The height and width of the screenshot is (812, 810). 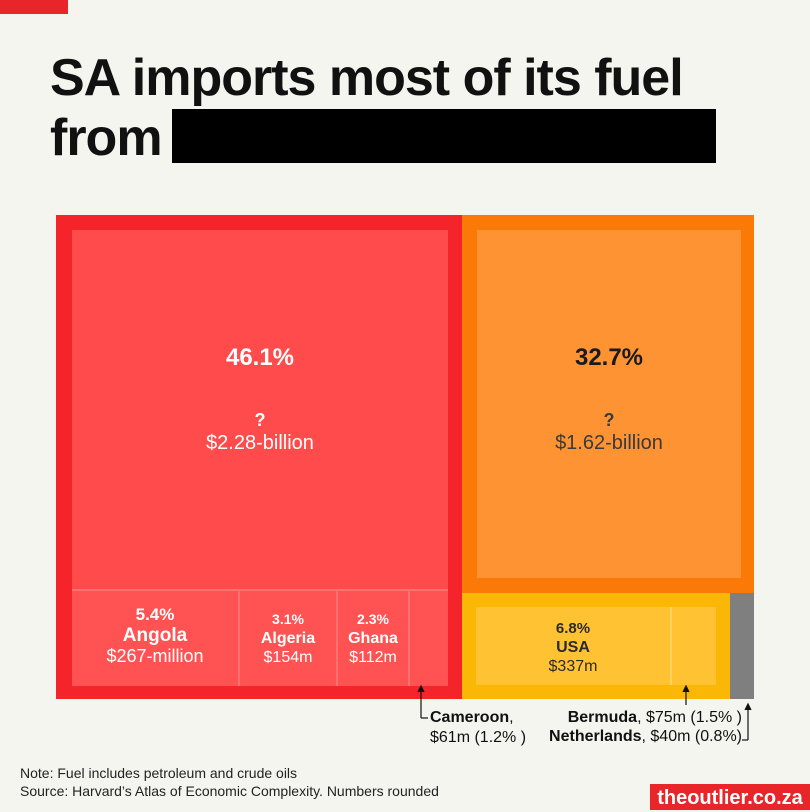 What do you see at coordinates (288, 657) in the screenshot?
I see `algeria-value: $154m` at bounding box center [288, 657].